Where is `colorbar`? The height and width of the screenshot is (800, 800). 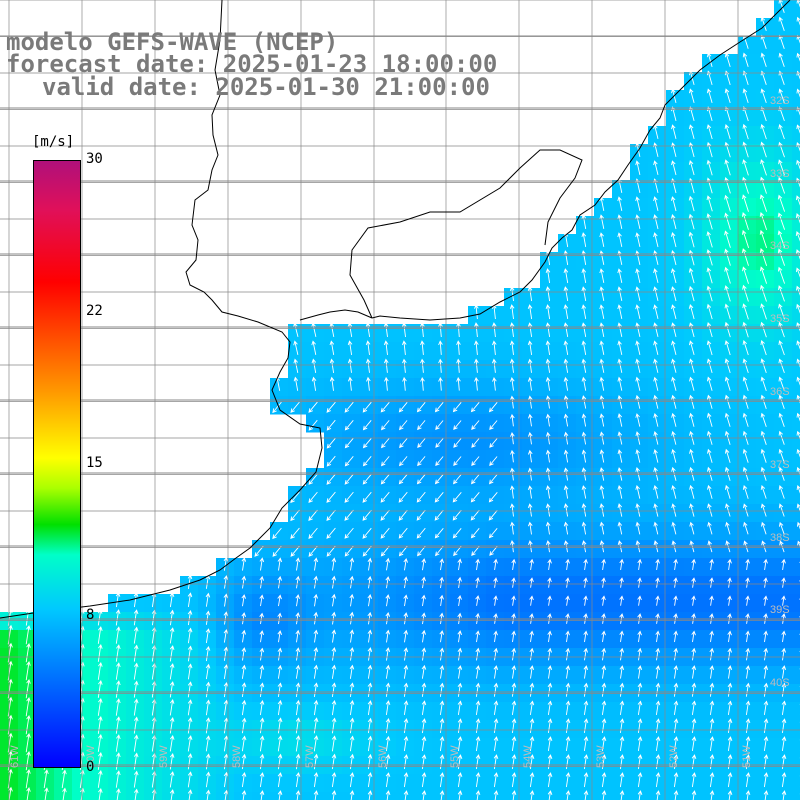 colorbar is located at coordinates (57, 464).